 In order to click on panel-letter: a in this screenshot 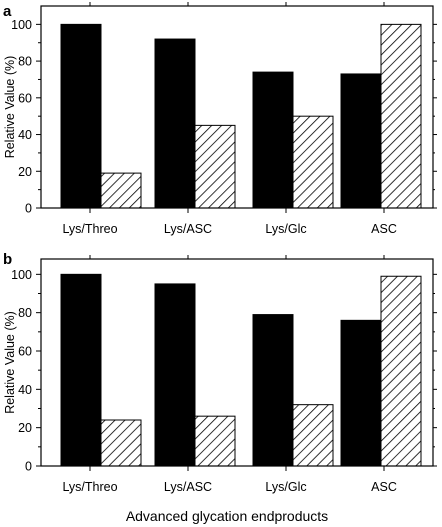, I will do `click(7, 11)`.